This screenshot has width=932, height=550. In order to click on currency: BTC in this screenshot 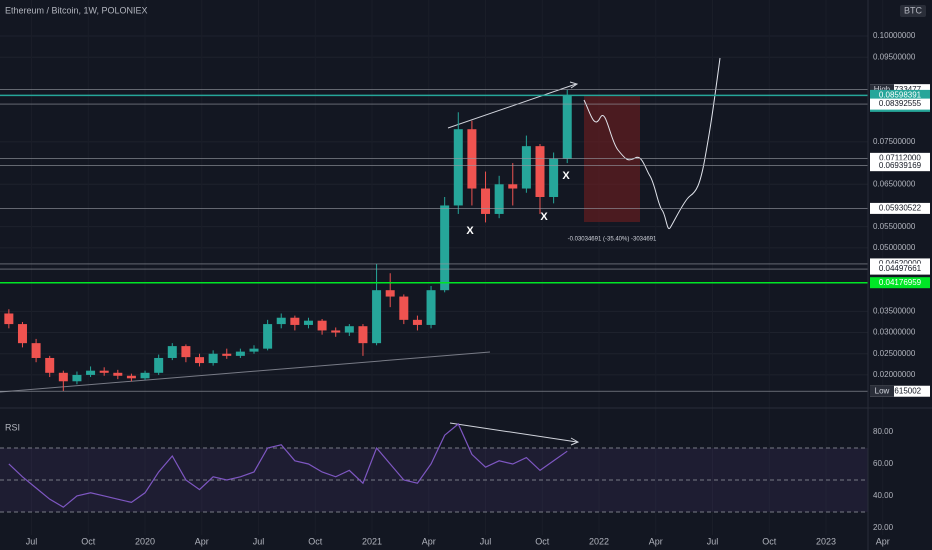, I will do `click(913, 10)`.